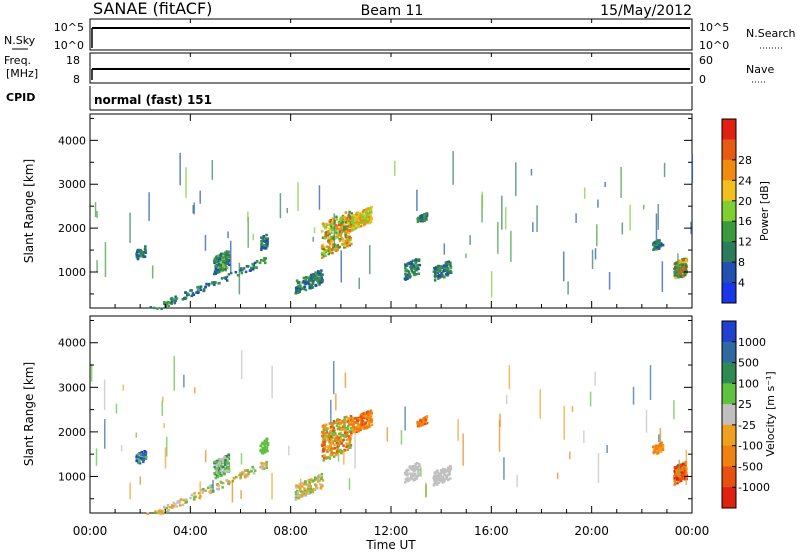 The width and height of the screenshot is (800, 554). I want to click on colorbar-segment, so click(729, 415).